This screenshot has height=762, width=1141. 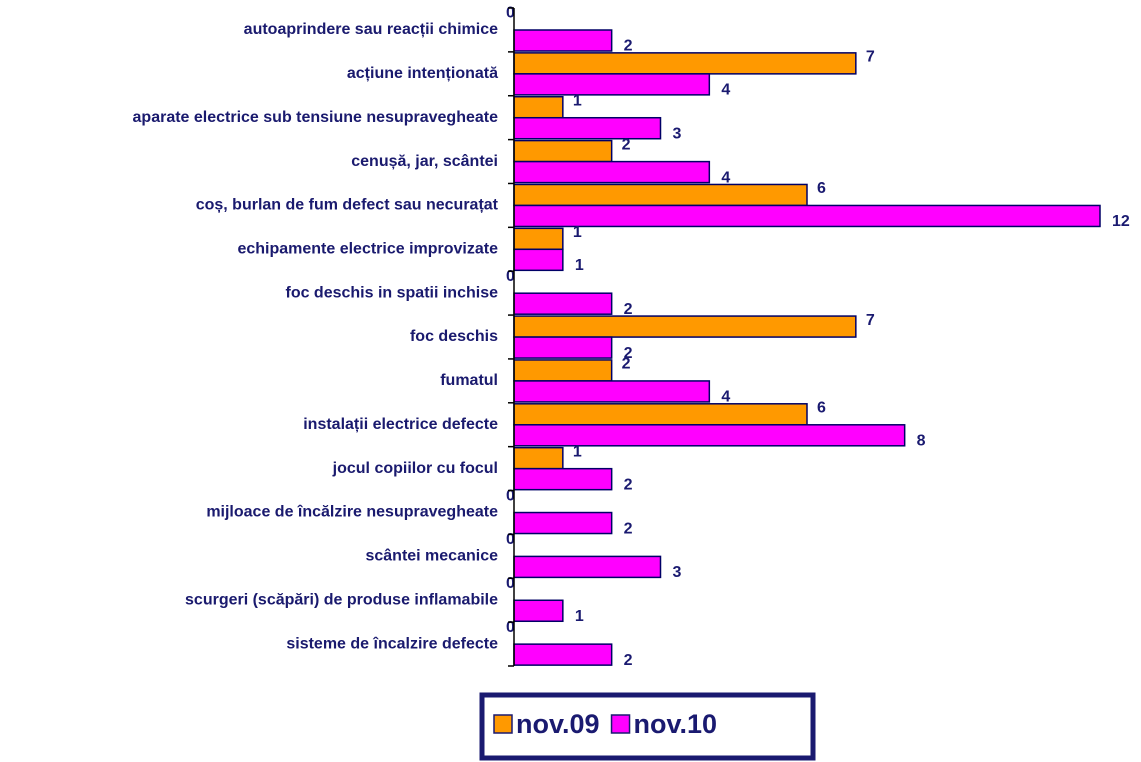 What do you see at coordinates (469, 380) in the screenshot?
I see `category-label: fumatul` at bounding box center [469, 380].